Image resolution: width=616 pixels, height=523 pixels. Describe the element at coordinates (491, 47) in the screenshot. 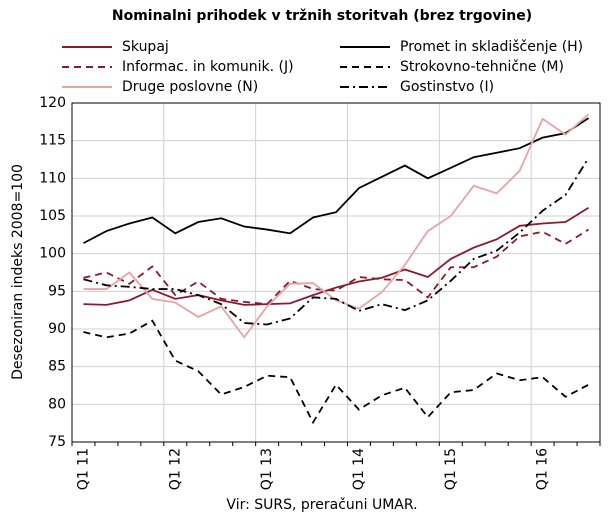

I see `legend-label: Promet in skladiščenje (H)` at that location.